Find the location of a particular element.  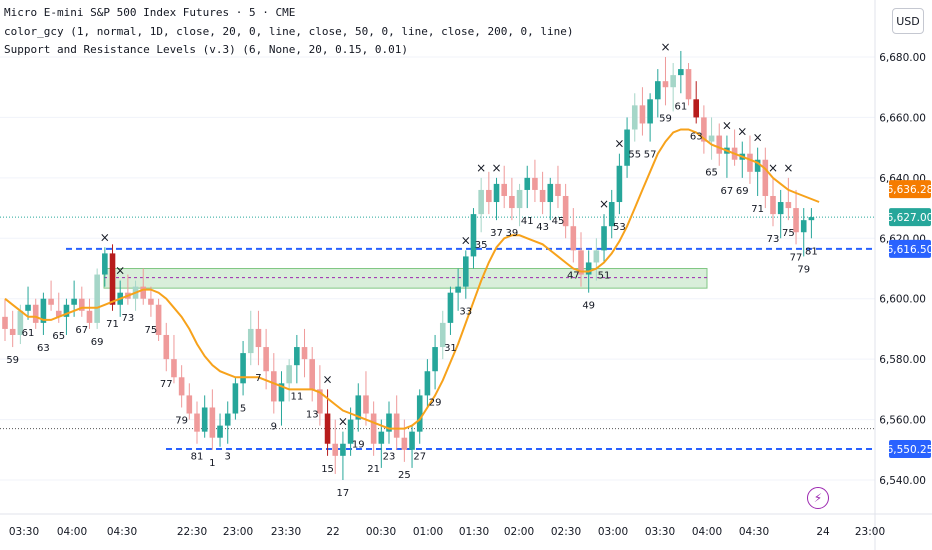

bar-number-label: 35 is located at coordinates (481, 245).